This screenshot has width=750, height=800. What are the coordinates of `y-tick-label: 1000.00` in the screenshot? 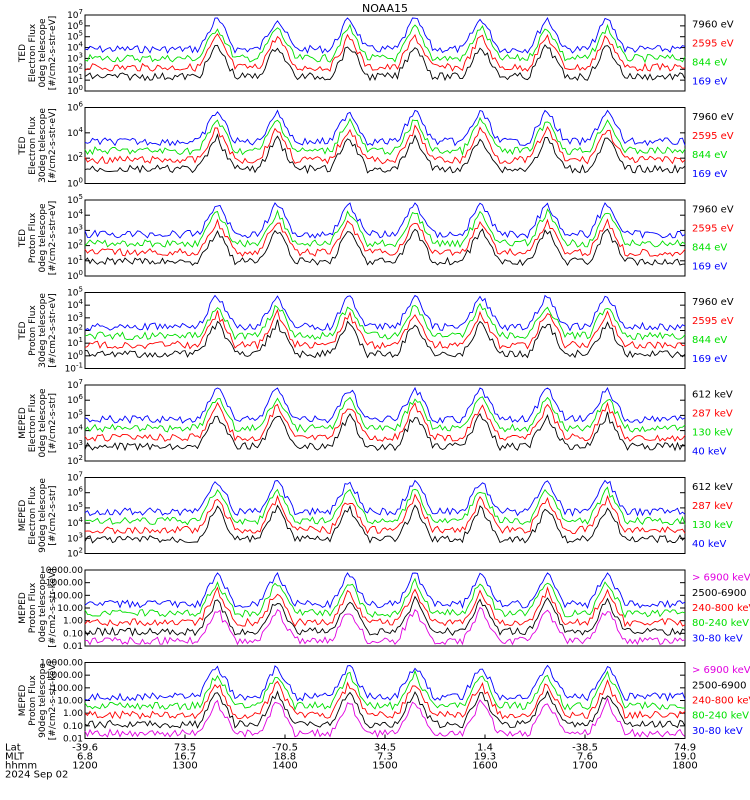 It's located at (64, 676).